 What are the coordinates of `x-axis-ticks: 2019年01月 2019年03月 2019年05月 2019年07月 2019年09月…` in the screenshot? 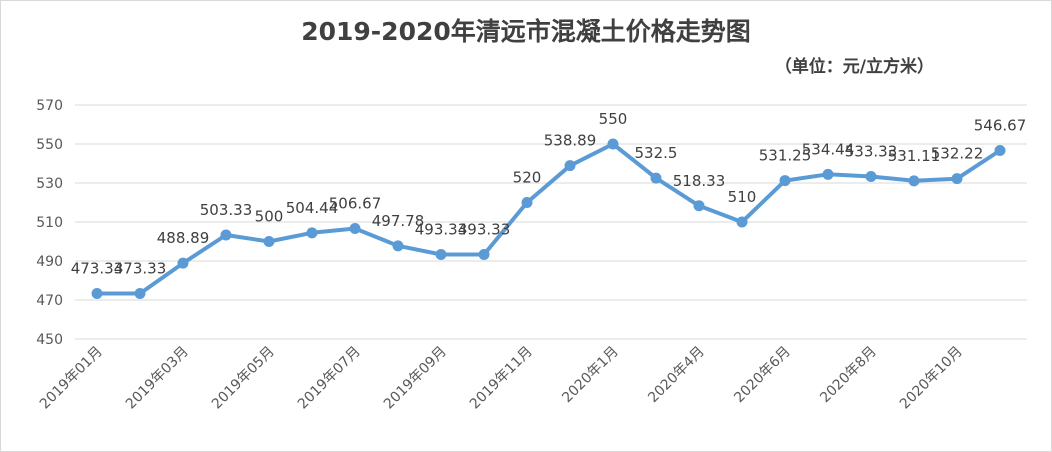 It's located at (501, 378).